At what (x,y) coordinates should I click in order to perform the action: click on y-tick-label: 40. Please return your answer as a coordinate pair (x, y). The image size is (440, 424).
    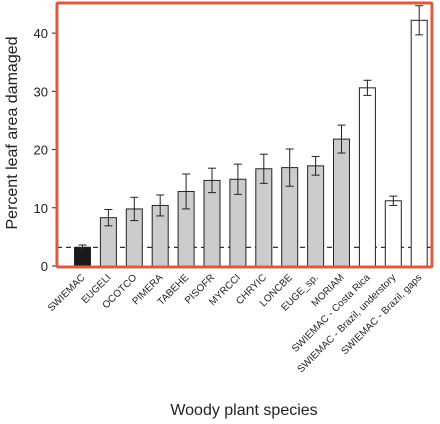
    Looking at the image, I should click on (41, 33).